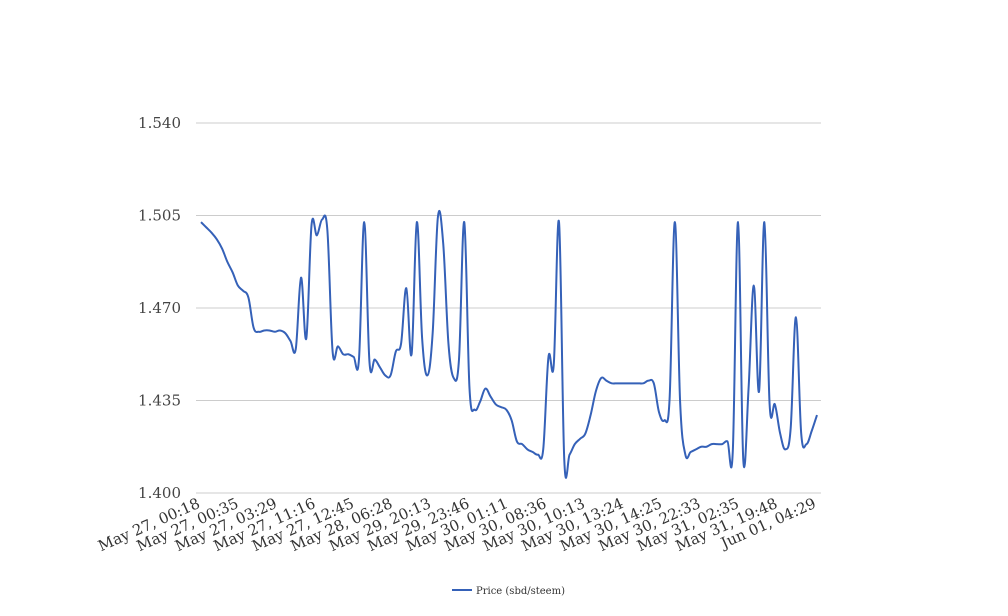 Image resolution: width=1008 pixels, height=616 pixels. What do you see at coordinates (159, 123) in the screenshot?
I see `y-tick-label: 1.540` at bounding box center [159, 123].